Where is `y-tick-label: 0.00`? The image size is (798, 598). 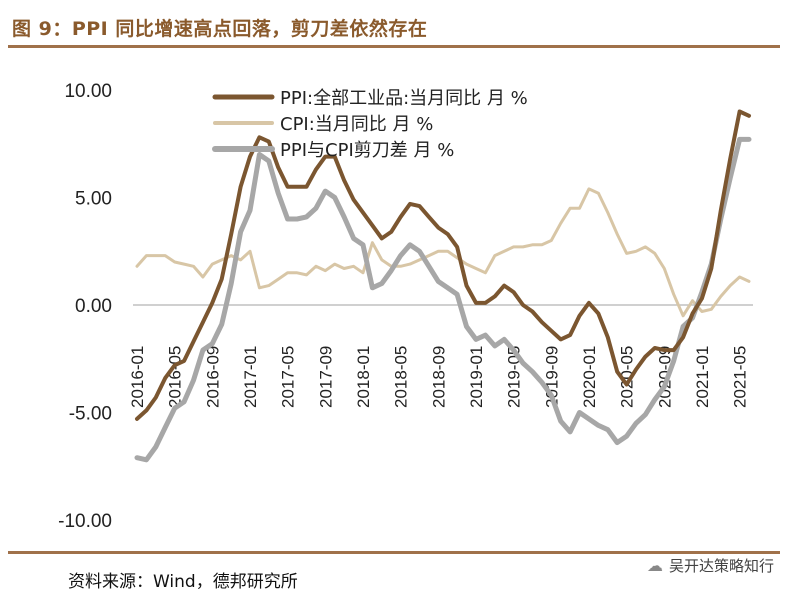 y-tick-label: 0.00 is located at coordinates (93, 306).